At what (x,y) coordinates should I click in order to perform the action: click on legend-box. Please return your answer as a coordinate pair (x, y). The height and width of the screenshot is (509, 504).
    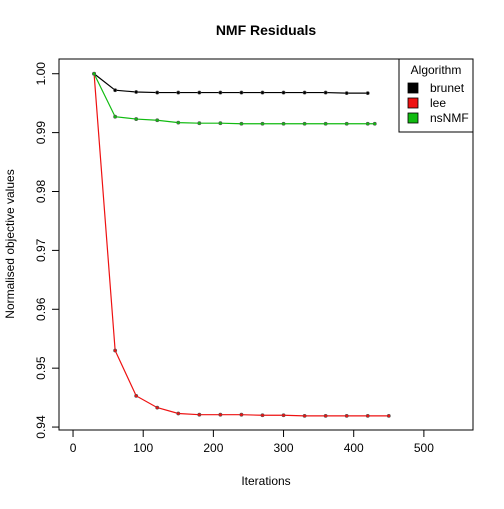
    Looking at the image, I should click on (436, 95).